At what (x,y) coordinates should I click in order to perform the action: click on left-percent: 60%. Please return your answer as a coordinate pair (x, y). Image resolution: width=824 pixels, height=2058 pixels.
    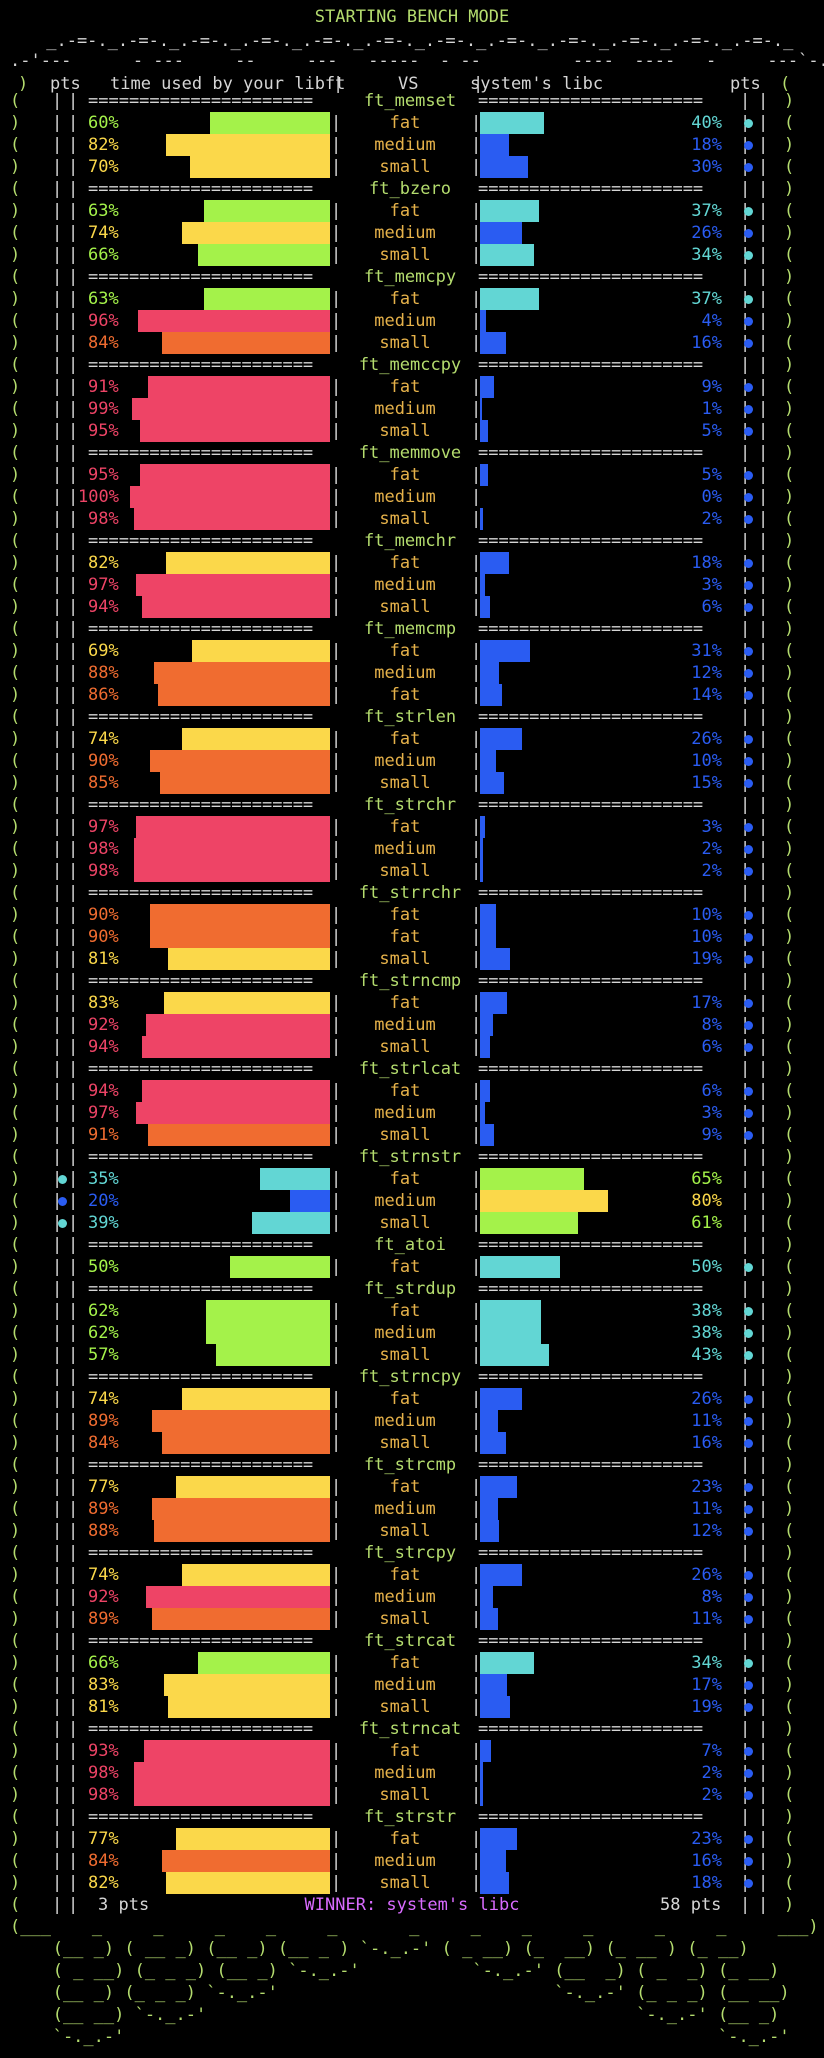
    Looking at the image, I should click on (103, 123).